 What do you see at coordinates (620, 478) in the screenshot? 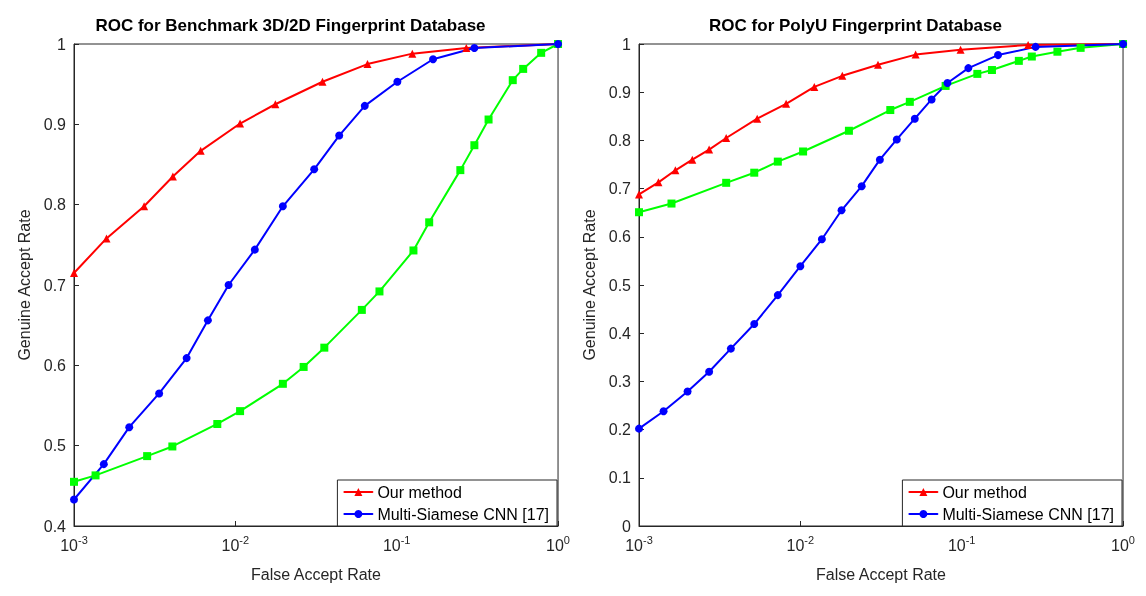
I see `y-tick-label: 0.1` at bounding box center [620, 478].